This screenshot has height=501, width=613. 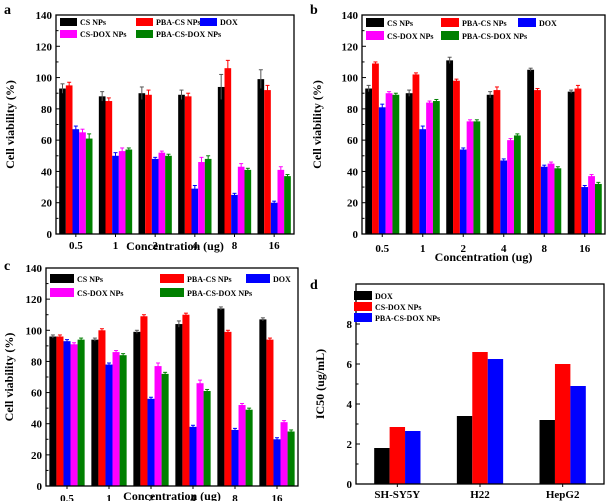 What do you see at coordinates (397, 307) in the screenshot?
I see `legend: DOX CS-DOX NPs PBA-CS-DOX NPs` at bounding box center [397, 307].